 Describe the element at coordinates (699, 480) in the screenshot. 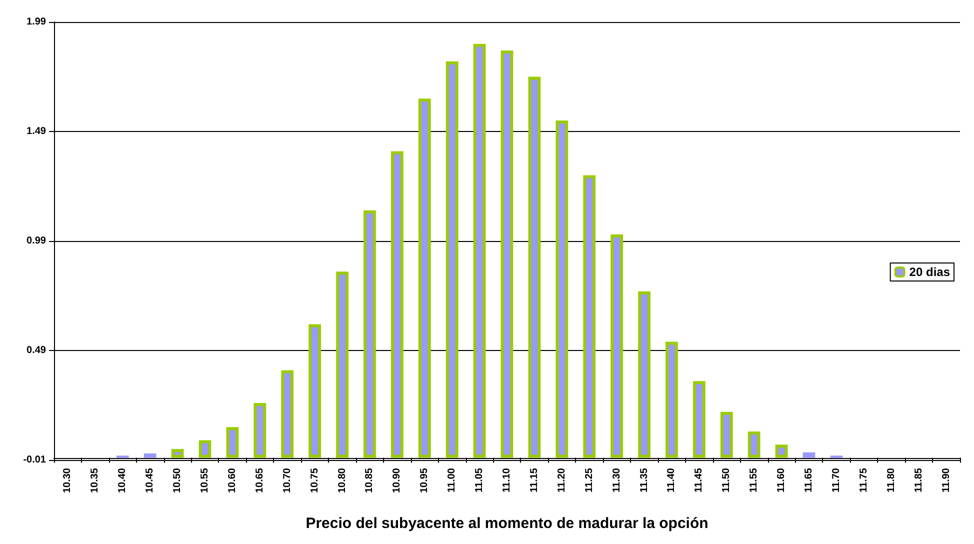

I see `x-tick-label: 11.45` at that location.